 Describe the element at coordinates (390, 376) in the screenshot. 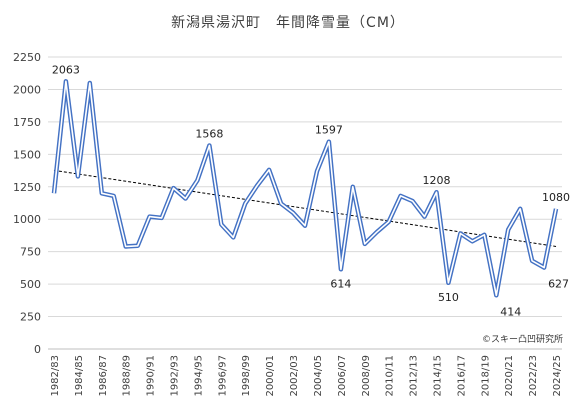

I see `x-tick-label: 2010/11` at that location.